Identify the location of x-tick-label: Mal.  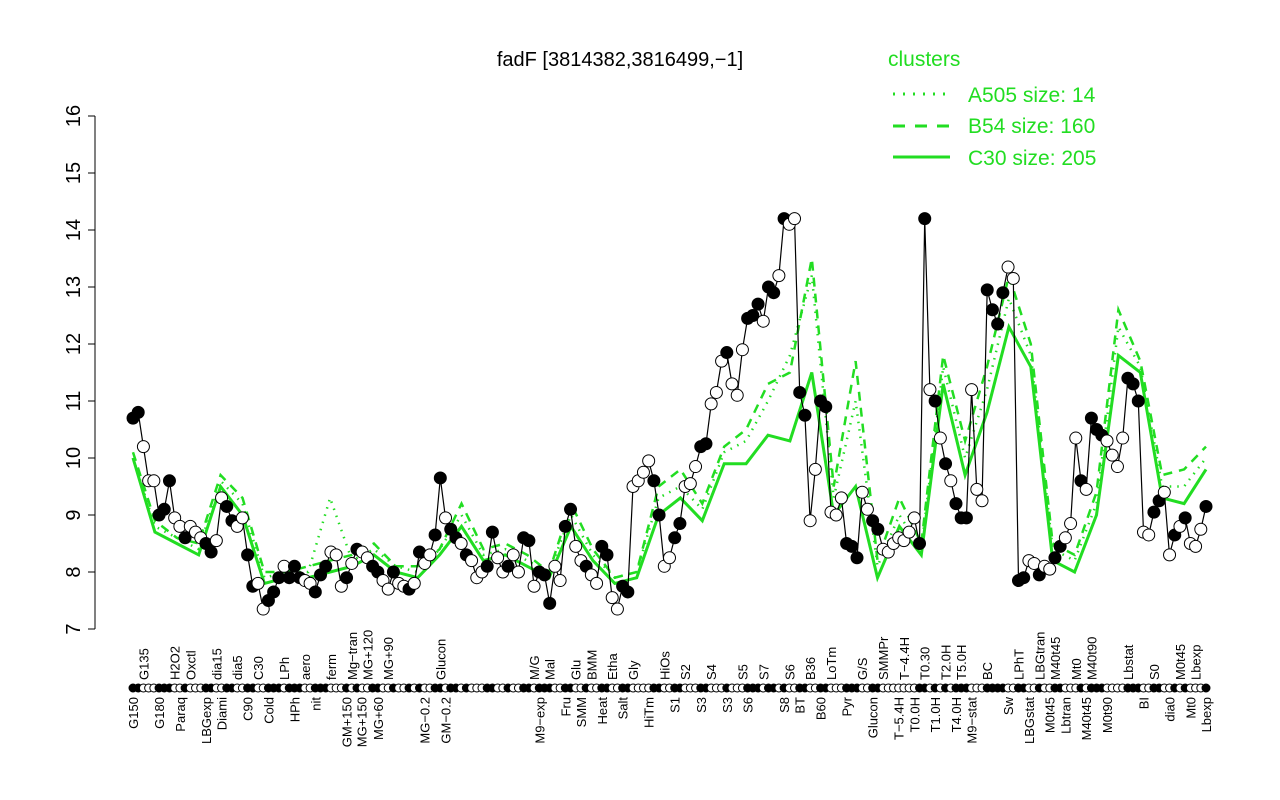
(550, 669).